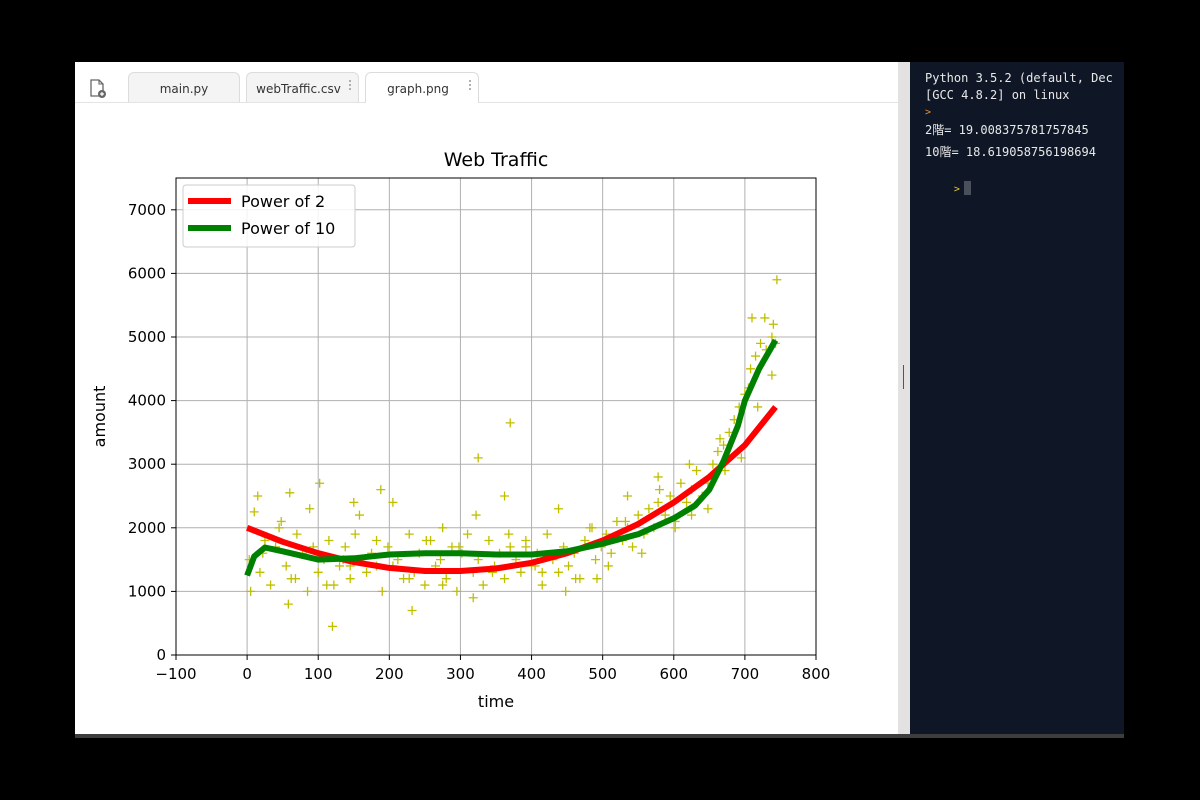  What do you see at coordinates (673, 674) in the screenshot?
I see `x-tick-label: 600` at bounding box center [673, 674].